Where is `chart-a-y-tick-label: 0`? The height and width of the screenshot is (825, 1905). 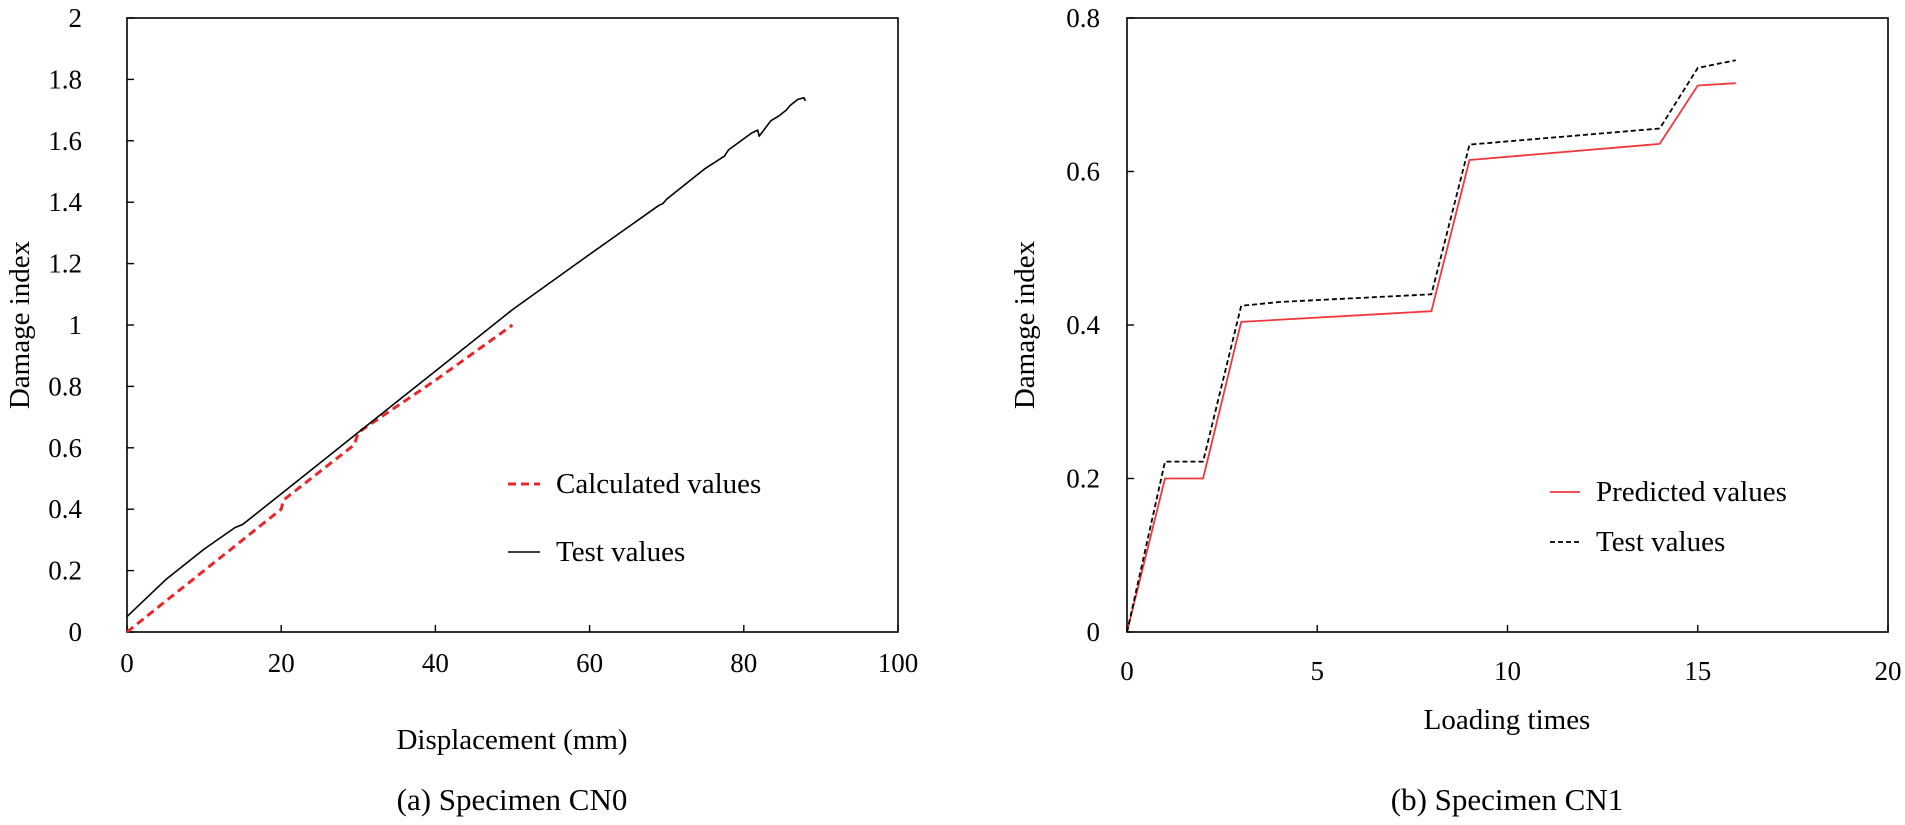
chart-a-y-tick-label: 0 is located at coordinates (76, 632).